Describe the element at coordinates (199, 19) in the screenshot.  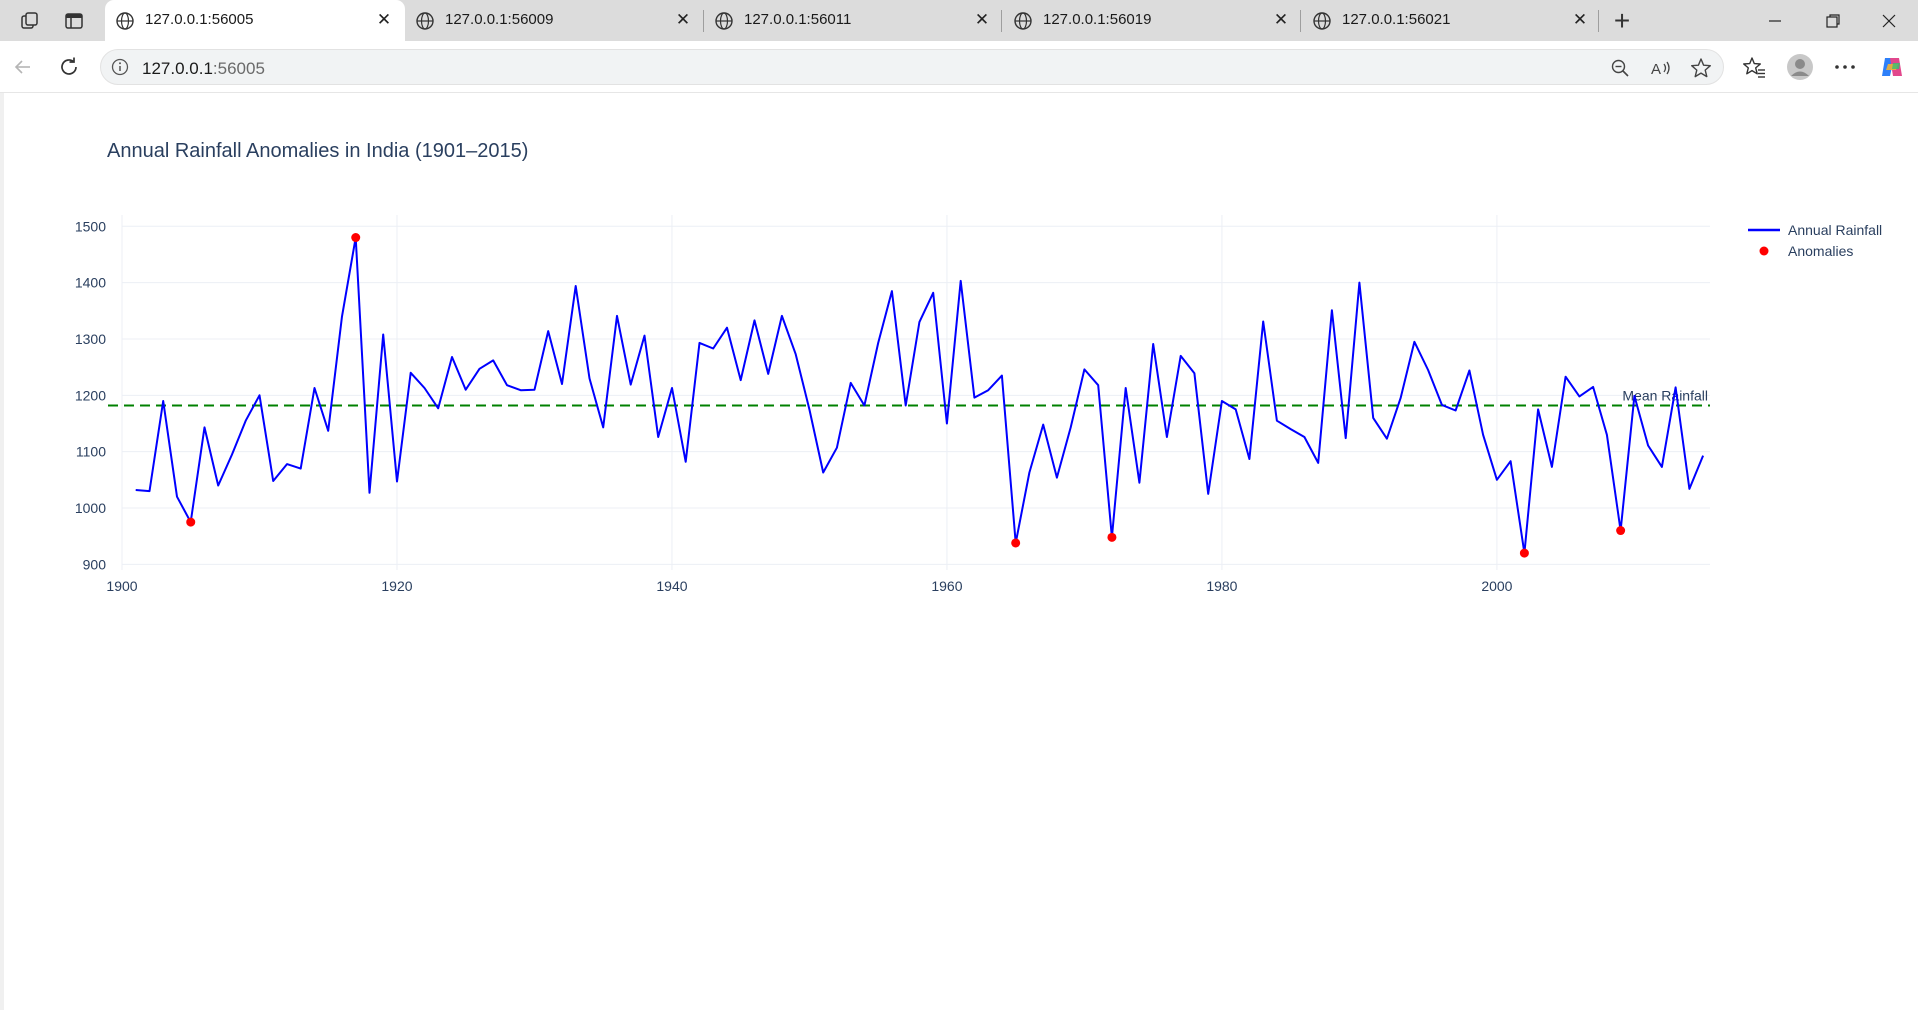
I see `tab-title: 127.0.0.1:56005` at that location.